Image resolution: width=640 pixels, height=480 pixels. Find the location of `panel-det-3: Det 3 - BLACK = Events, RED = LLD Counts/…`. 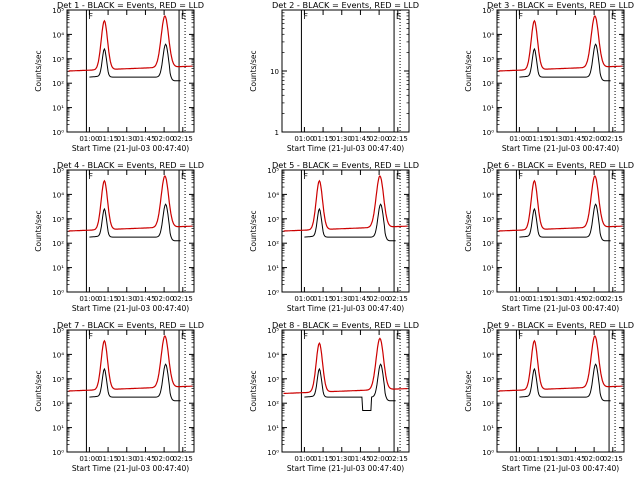

panel-det-3: Det 3 - BLACK = Events, RED = LLD Counts/… is located at coordinates (549, 76).